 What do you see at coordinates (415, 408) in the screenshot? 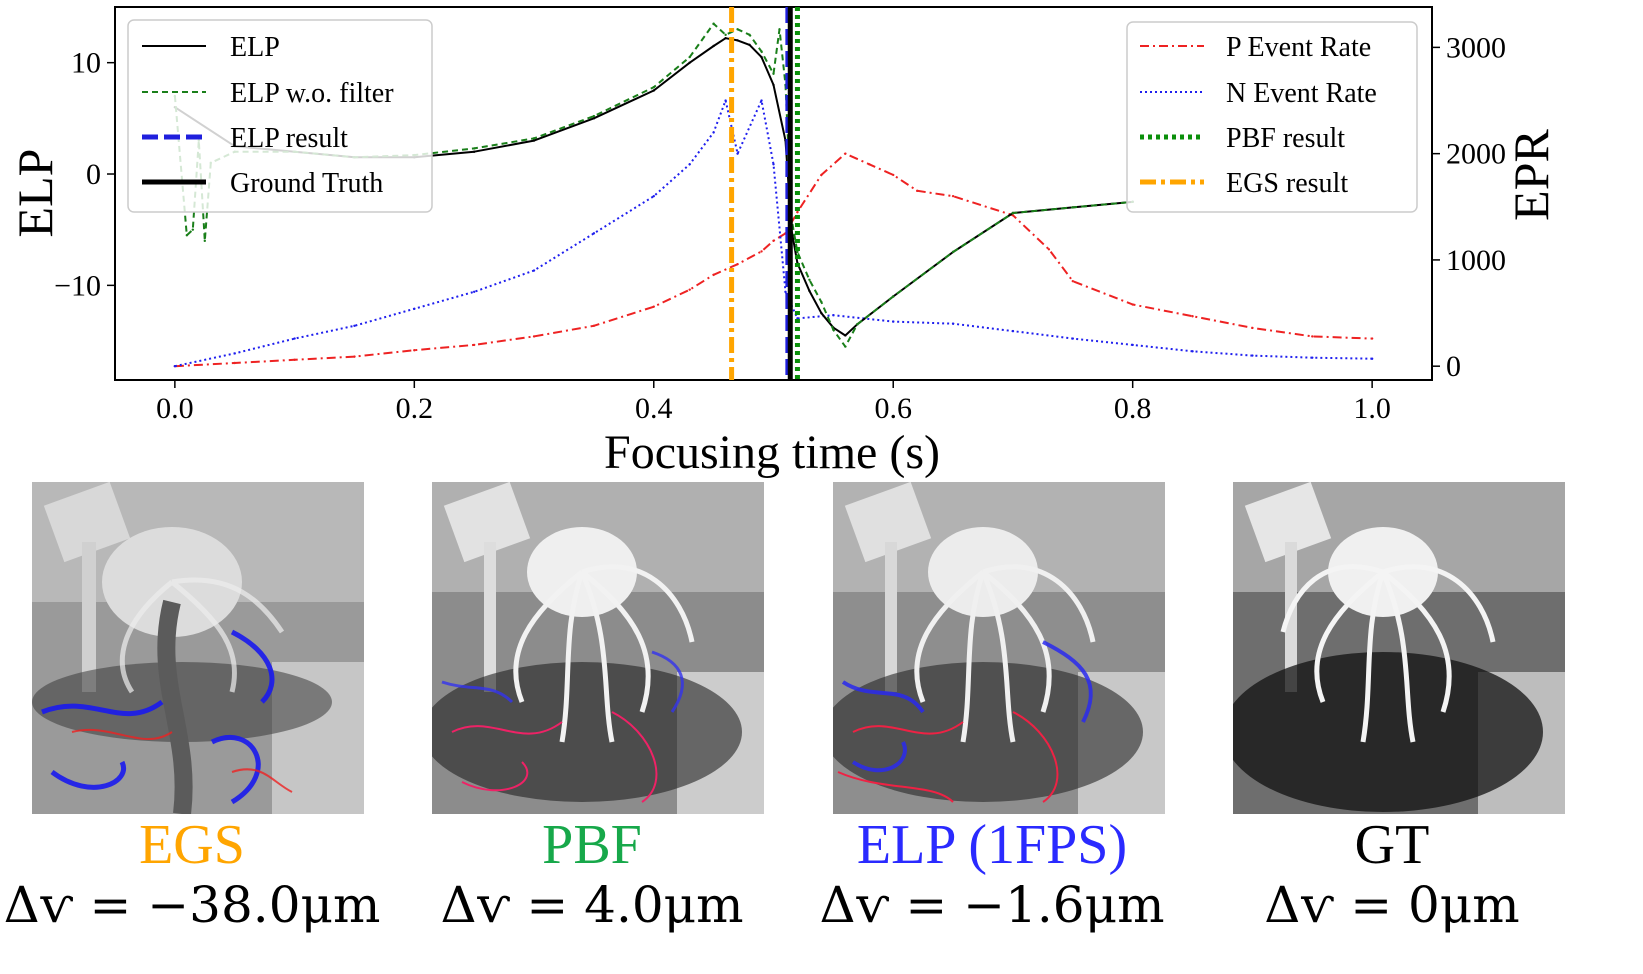
I see `x-tick-label: 0.2` at bounding box center [415, 408].